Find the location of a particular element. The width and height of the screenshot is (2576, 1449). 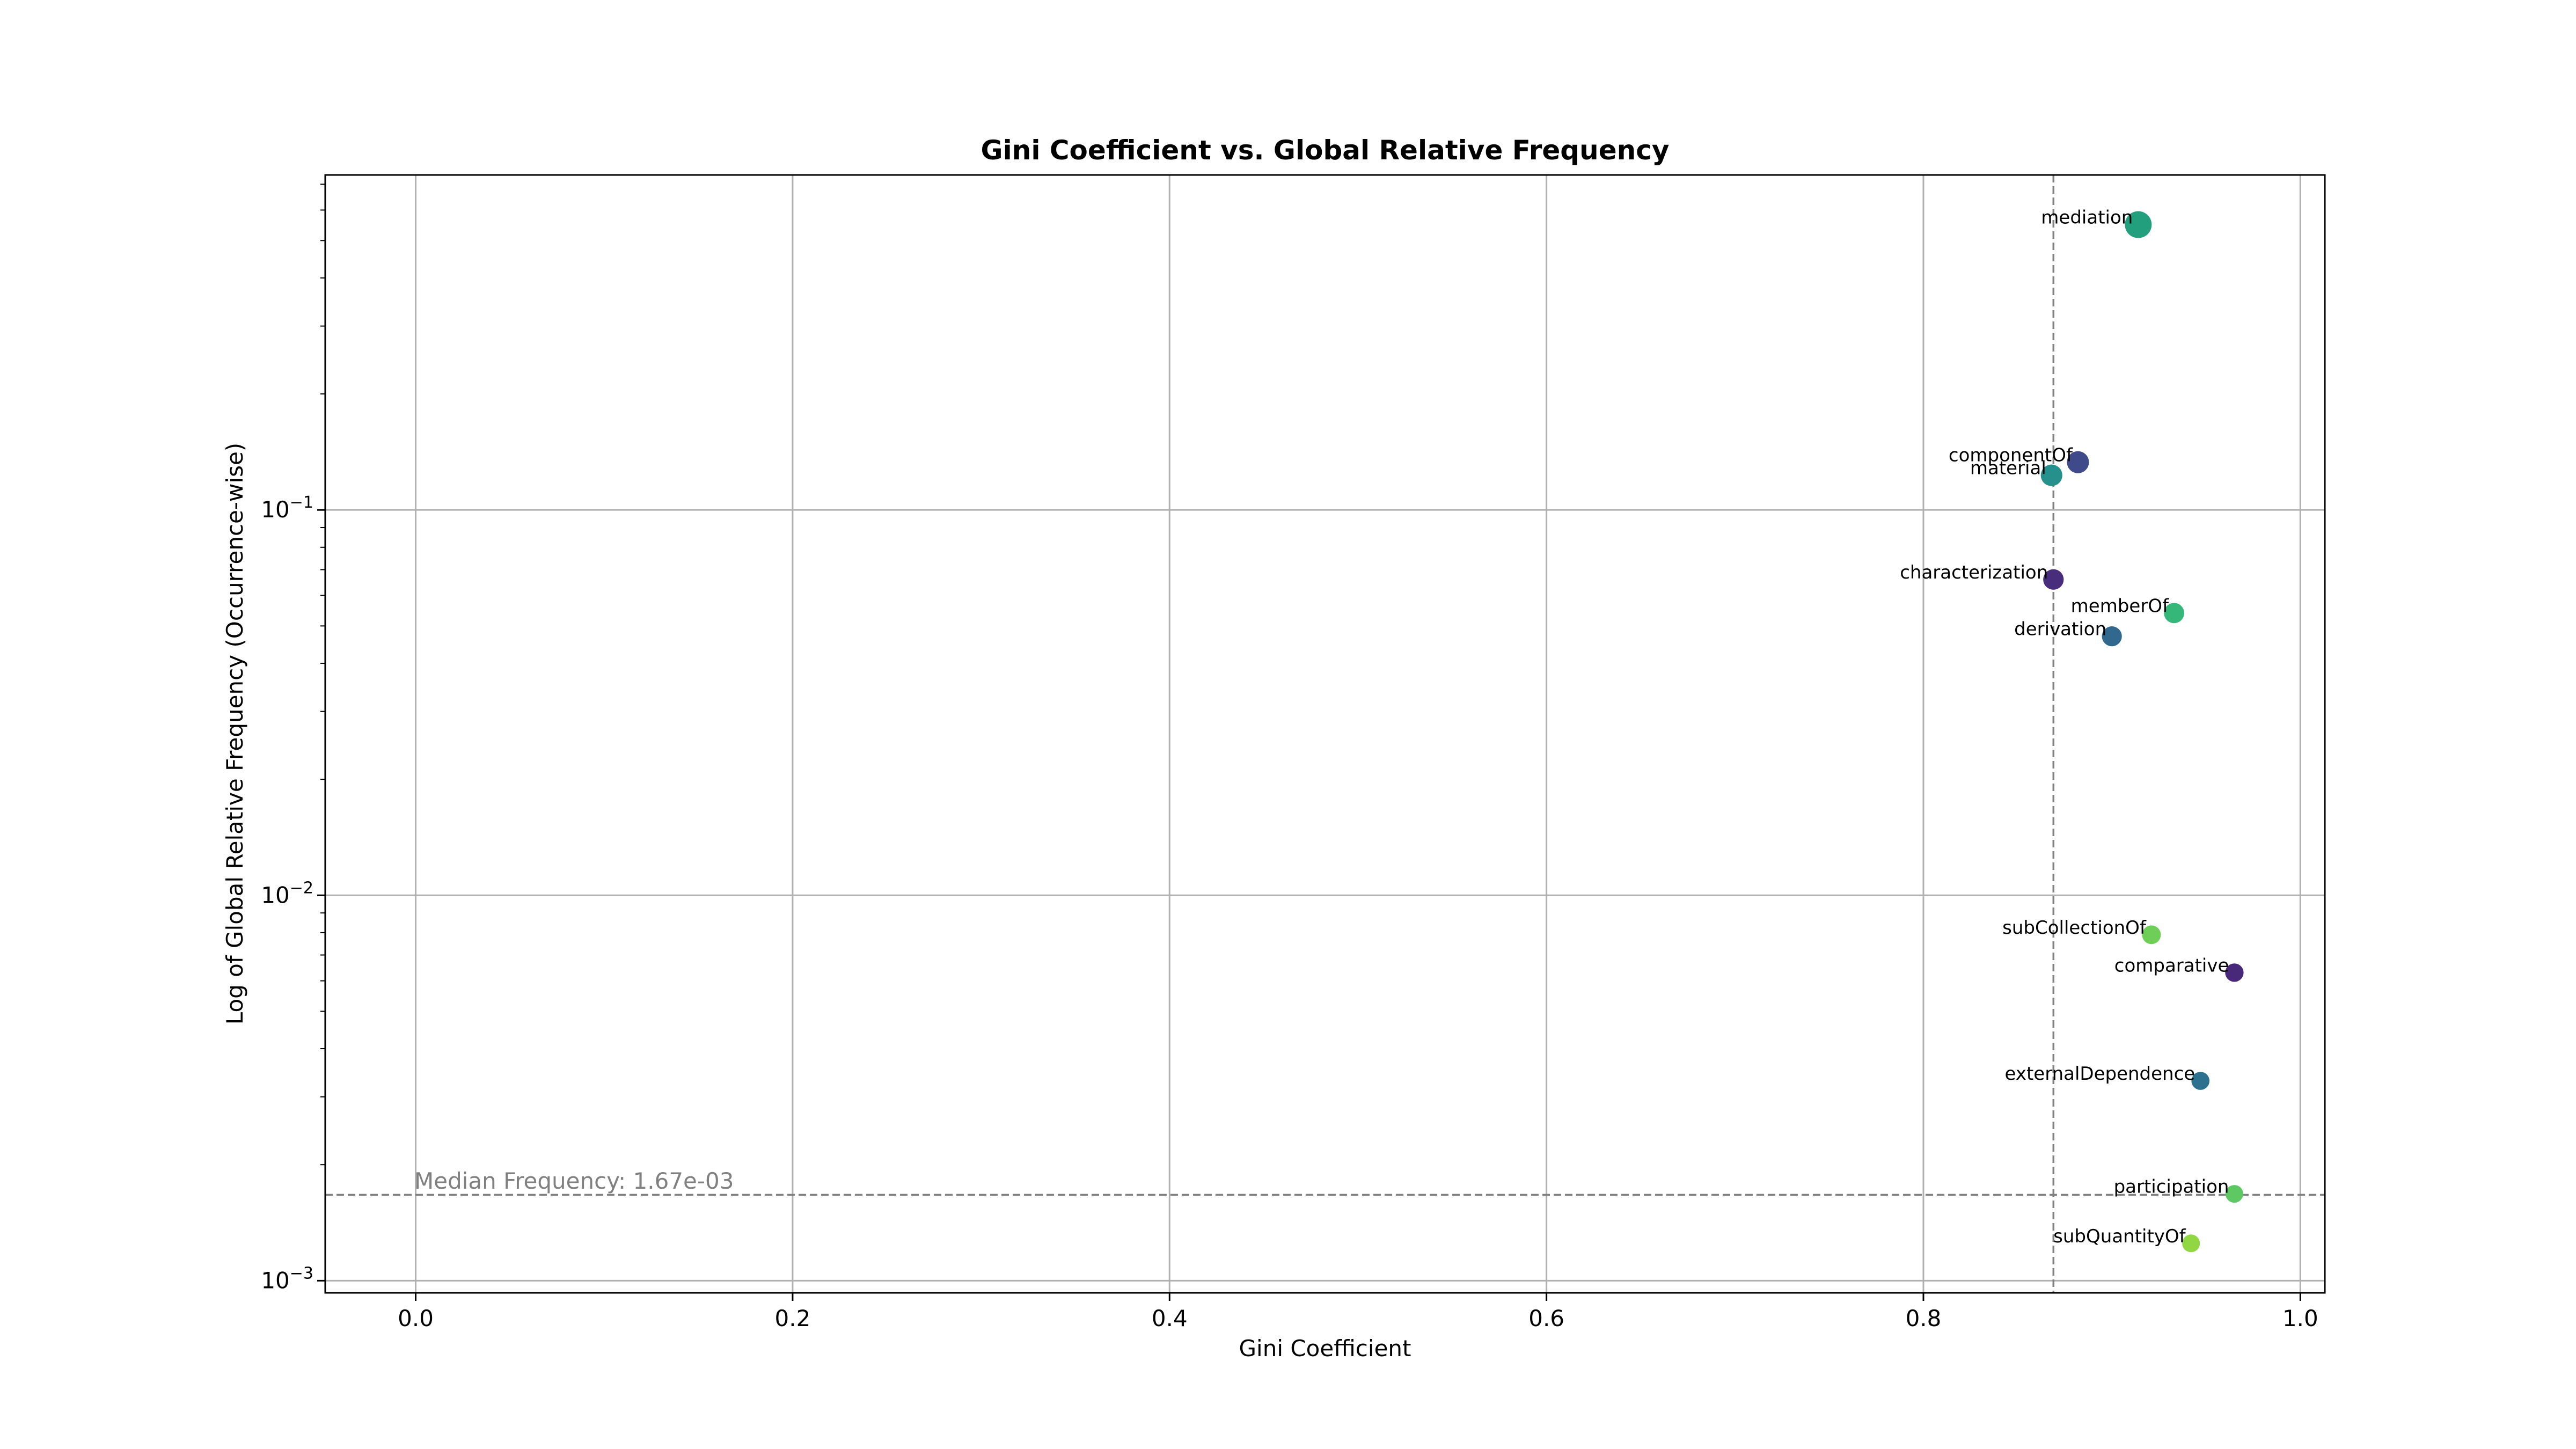

point-participation is located at coordinates (2234, 1194).